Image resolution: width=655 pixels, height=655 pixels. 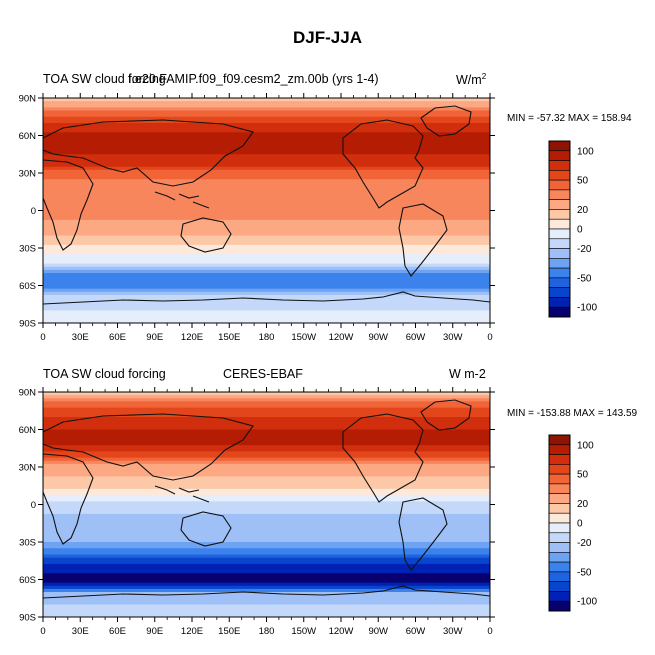 I want to click on colorbar-label: 100, so click(x=585, y=151).